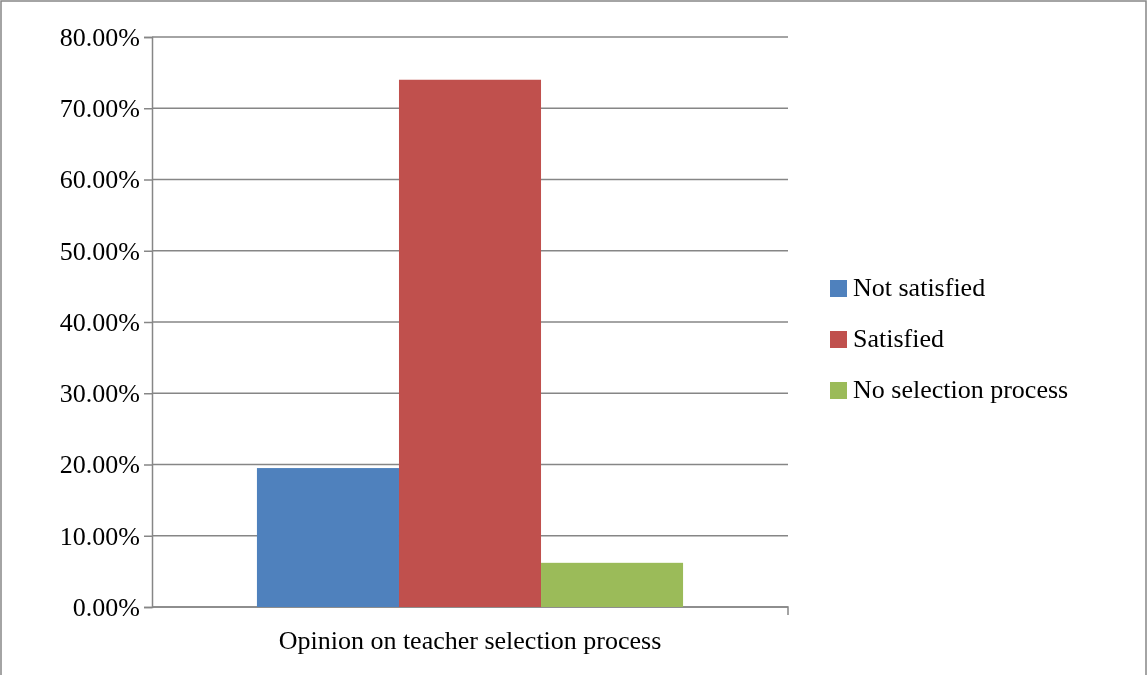 The image size is (1147, 675). I want to click on y-tick-label: 40.00%, so click(99, 322).